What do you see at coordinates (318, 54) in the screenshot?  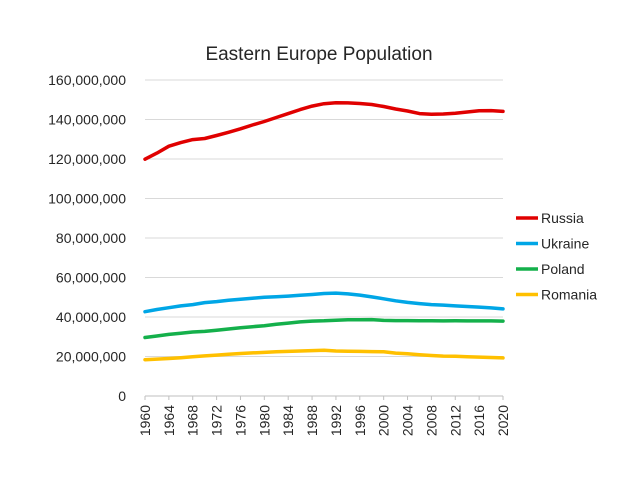 I see `chart-title: Eastern Europe Population` at bounding box center [318, 54].